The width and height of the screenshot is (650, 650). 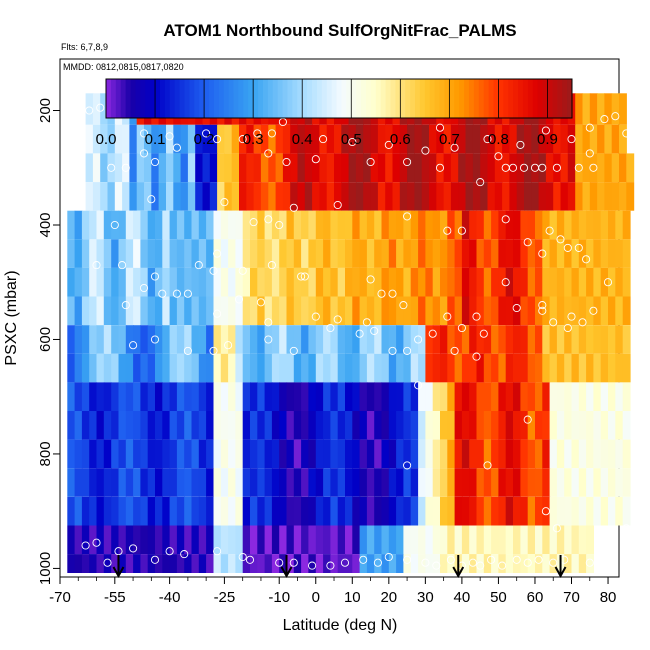 What do you see at coordinates (45, 568) in the screenshot?
I see `y-tick-label: 1000` at bounding box center [45, 568].